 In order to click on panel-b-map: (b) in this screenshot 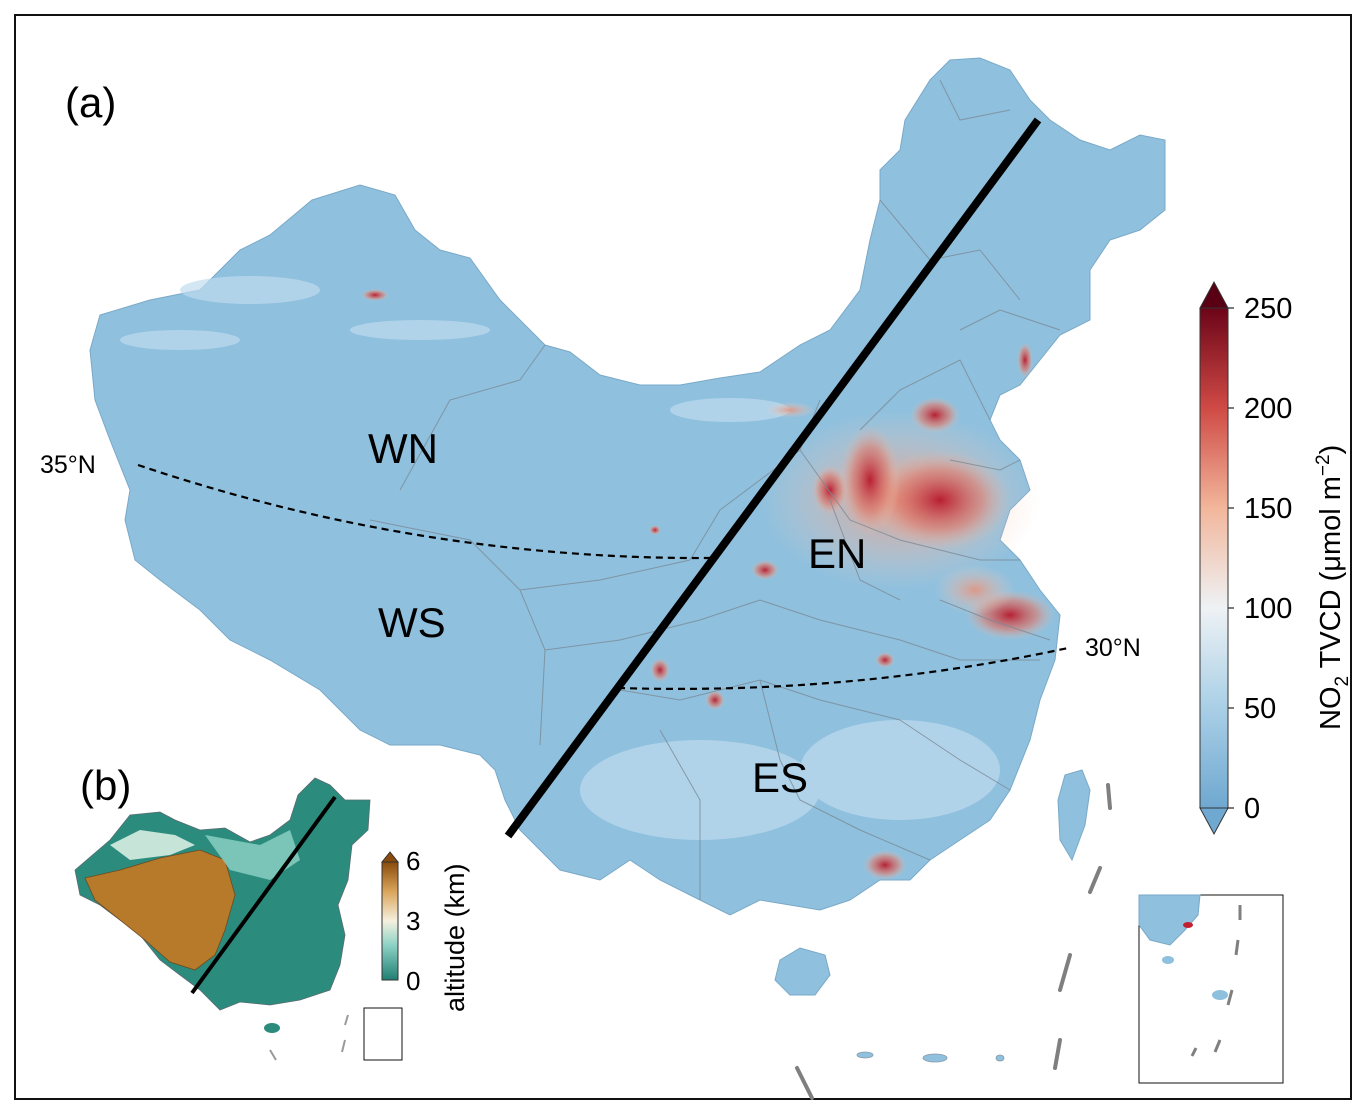, I will do `click(238, 911)`.